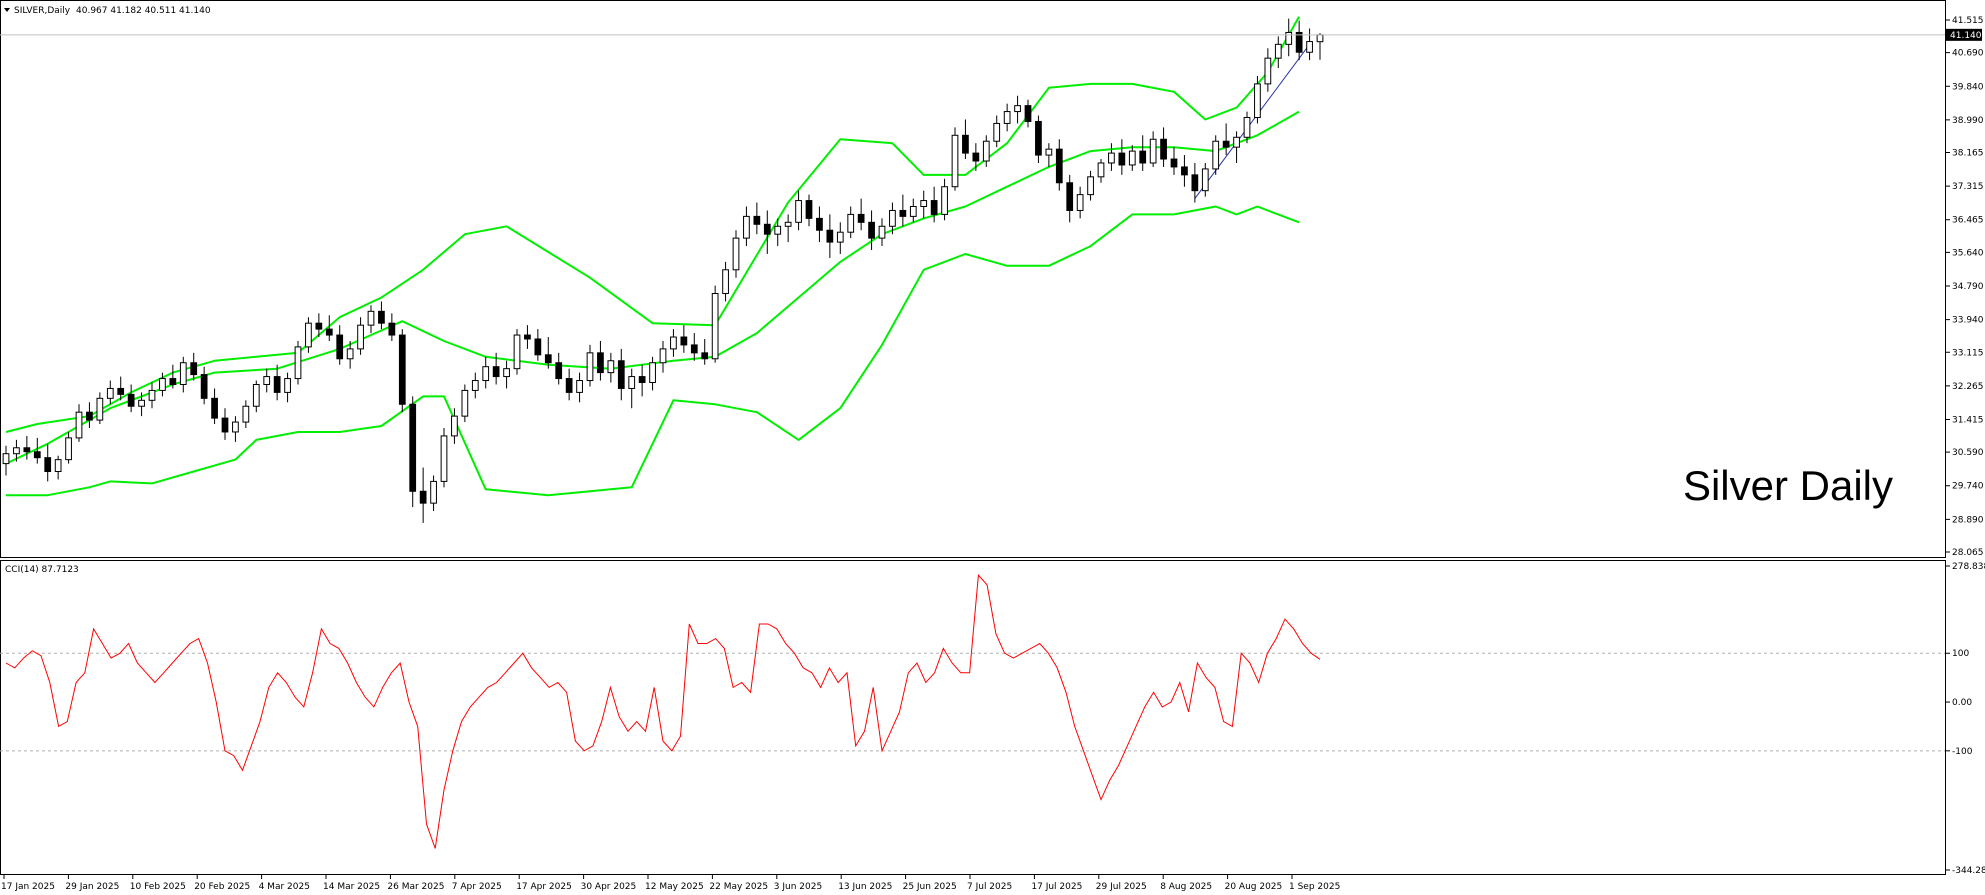  Describe the element at coordinates (42, 570) in the screenshot. I see `cci-label: CCI(14) 87.7123` at that location.